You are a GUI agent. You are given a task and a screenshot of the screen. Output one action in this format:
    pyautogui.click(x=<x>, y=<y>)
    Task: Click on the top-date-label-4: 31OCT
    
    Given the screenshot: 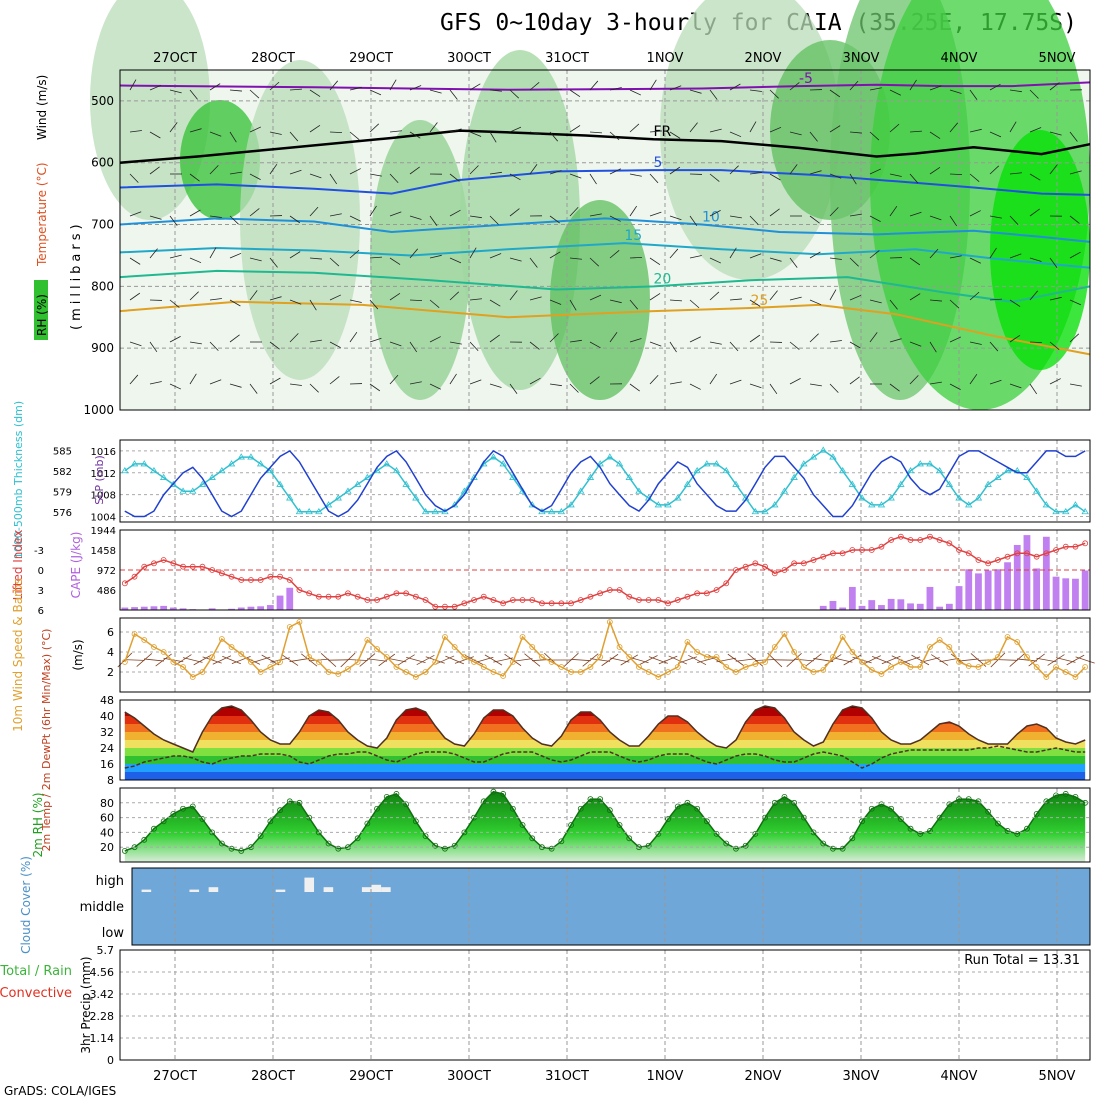 What is the action you would take?
    pyautogui.click(x=567, y=58)
    